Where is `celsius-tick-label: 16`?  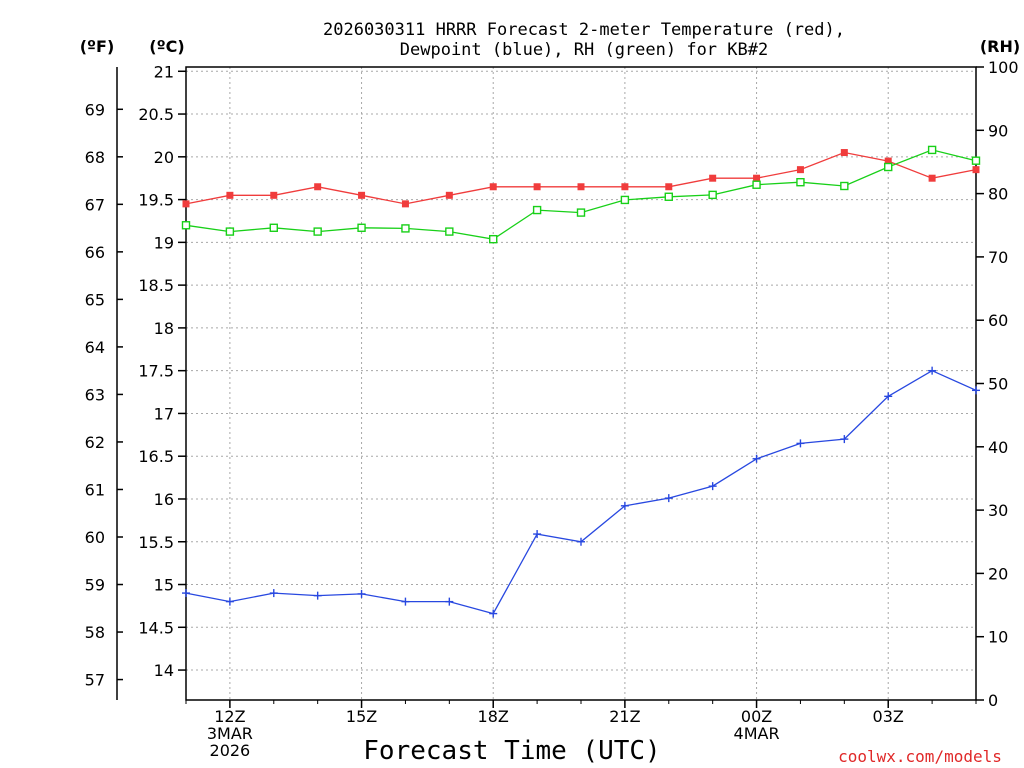
celsius-tick-label: 16 is located at coordinates (164, 499).